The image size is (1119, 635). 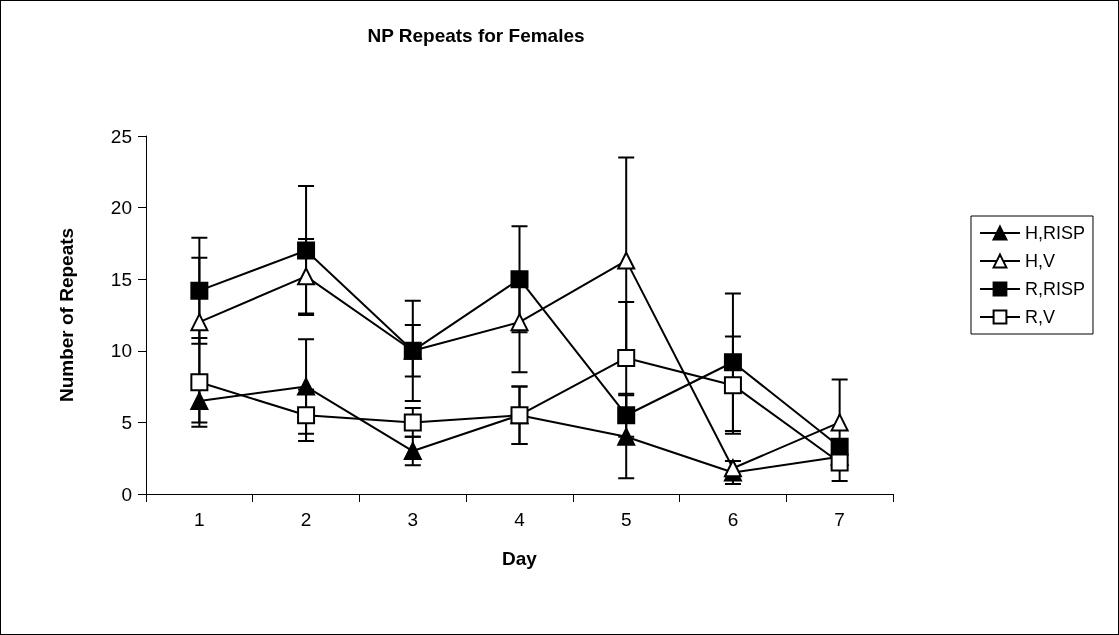 What do you see at coordinates (1039, 261) in the screenshot?
I see `legend-label: H,V` at bounding box center [1039, 261].